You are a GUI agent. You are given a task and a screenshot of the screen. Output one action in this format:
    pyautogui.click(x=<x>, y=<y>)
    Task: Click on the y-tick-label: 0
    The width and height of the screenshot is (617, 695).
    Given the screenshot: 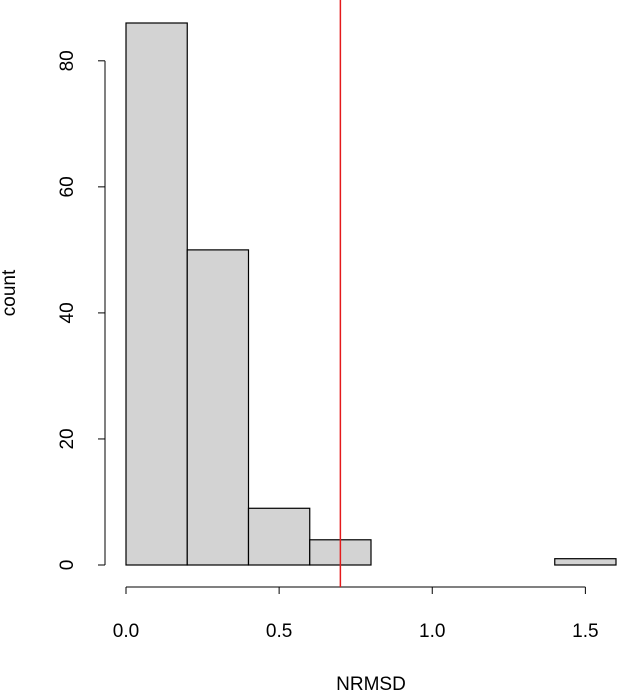 What is the action you would take?
    pyautogui.click(x=67, y=565)
    